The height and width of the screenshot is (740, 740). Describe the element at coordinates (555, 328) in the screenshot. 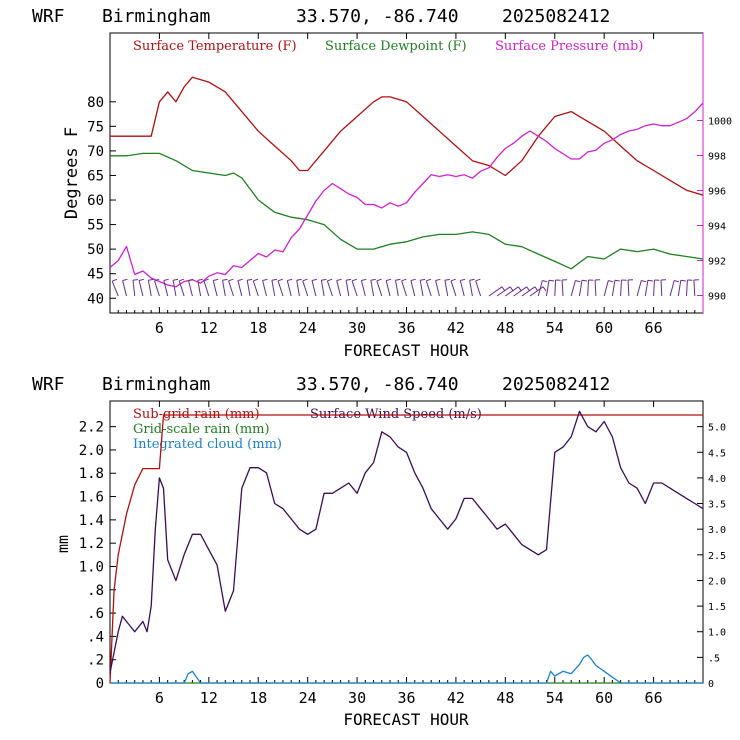

I see `x-tick-label: 54` at that location.